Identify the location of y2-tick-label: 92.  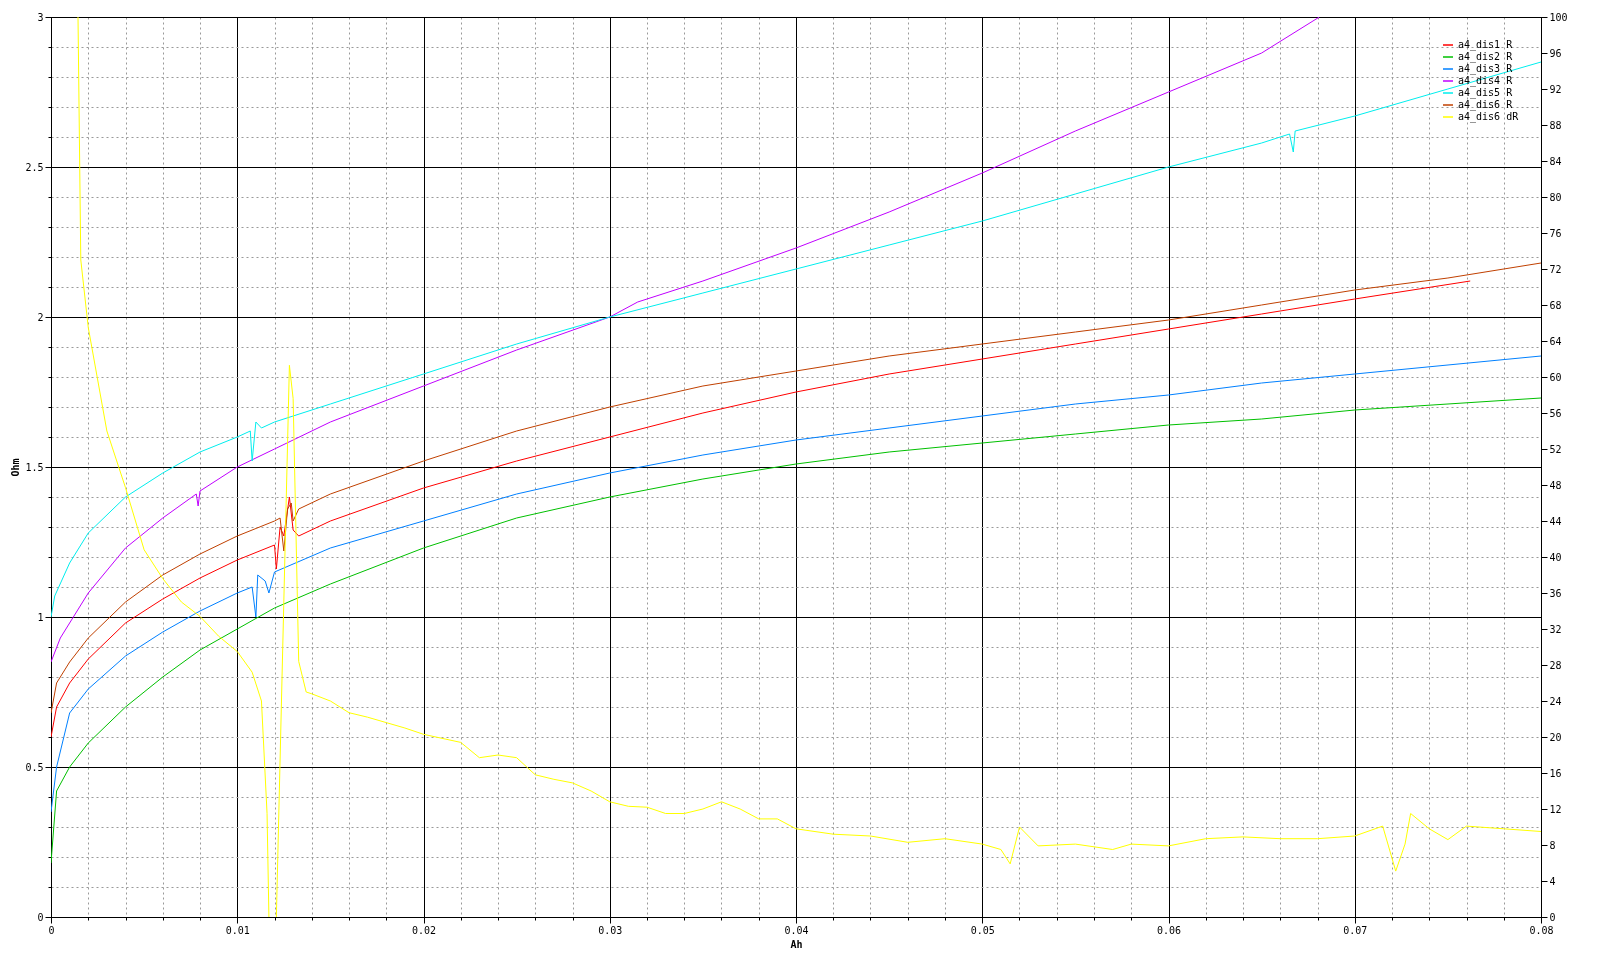
(1555, 89).